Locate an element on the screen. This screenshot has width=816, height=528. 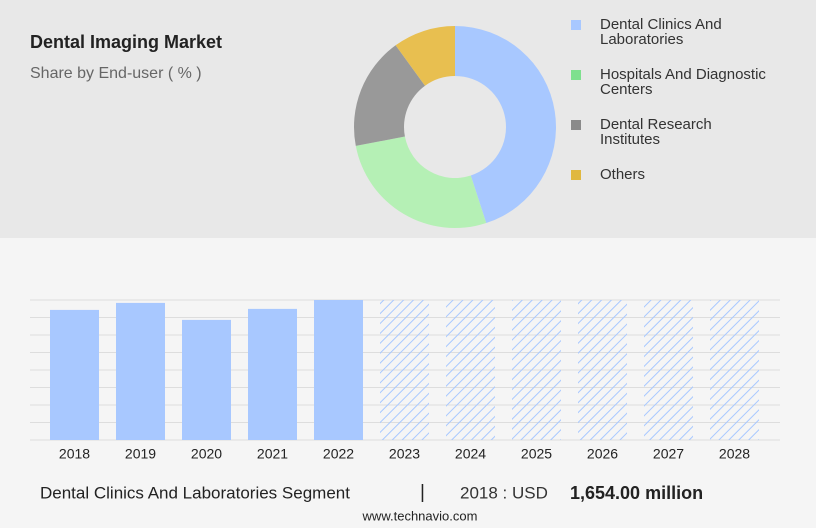
x-tick-label: 2021 is located at coordinates (272, 454).